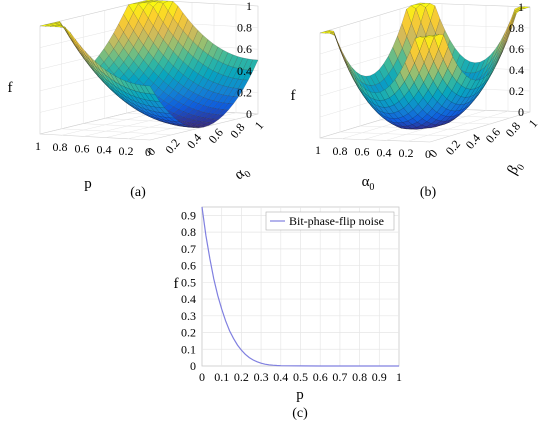 The width and height of the screenshot is (550, 426). I want to click on y-axis-label: β0, so click(515, 169).